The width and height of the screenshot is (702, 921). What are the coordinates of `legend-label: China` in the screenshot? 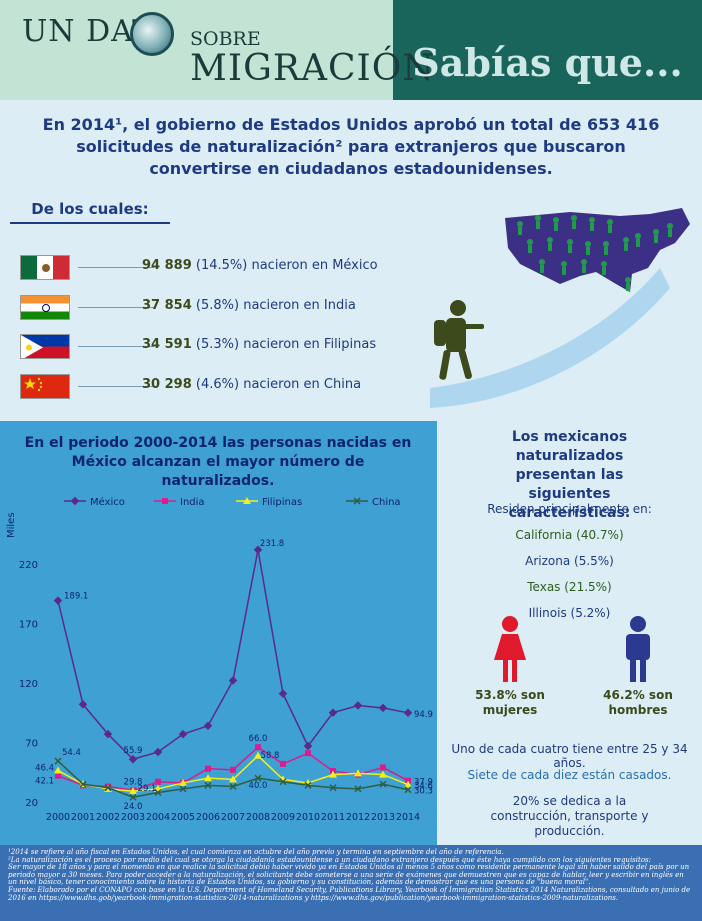 It's located at (386, 502).